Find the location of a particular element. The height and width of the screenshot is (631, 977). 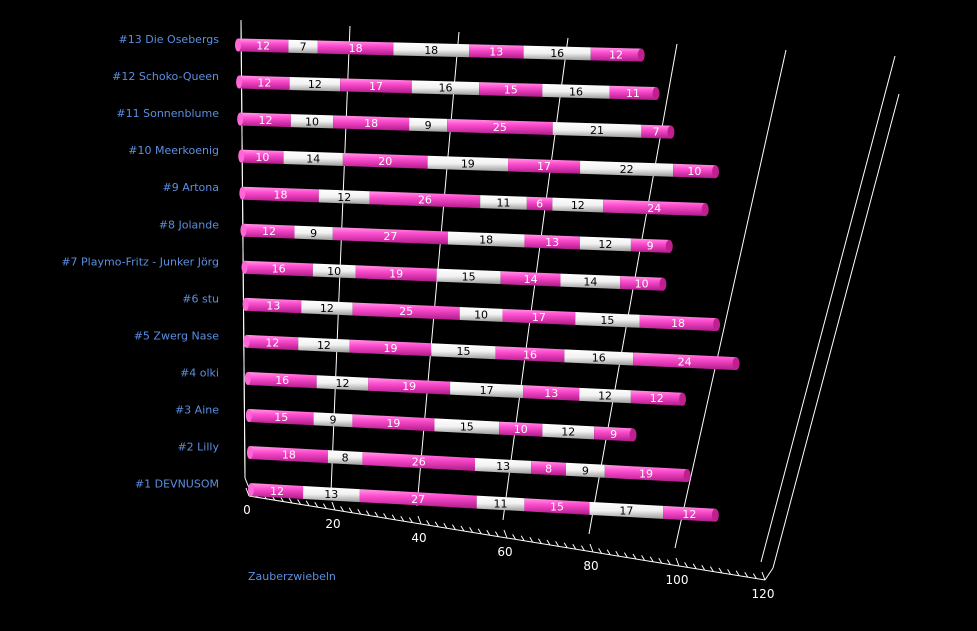

category-label: #10 Meerkoenig is located at coordinates (173, 150).